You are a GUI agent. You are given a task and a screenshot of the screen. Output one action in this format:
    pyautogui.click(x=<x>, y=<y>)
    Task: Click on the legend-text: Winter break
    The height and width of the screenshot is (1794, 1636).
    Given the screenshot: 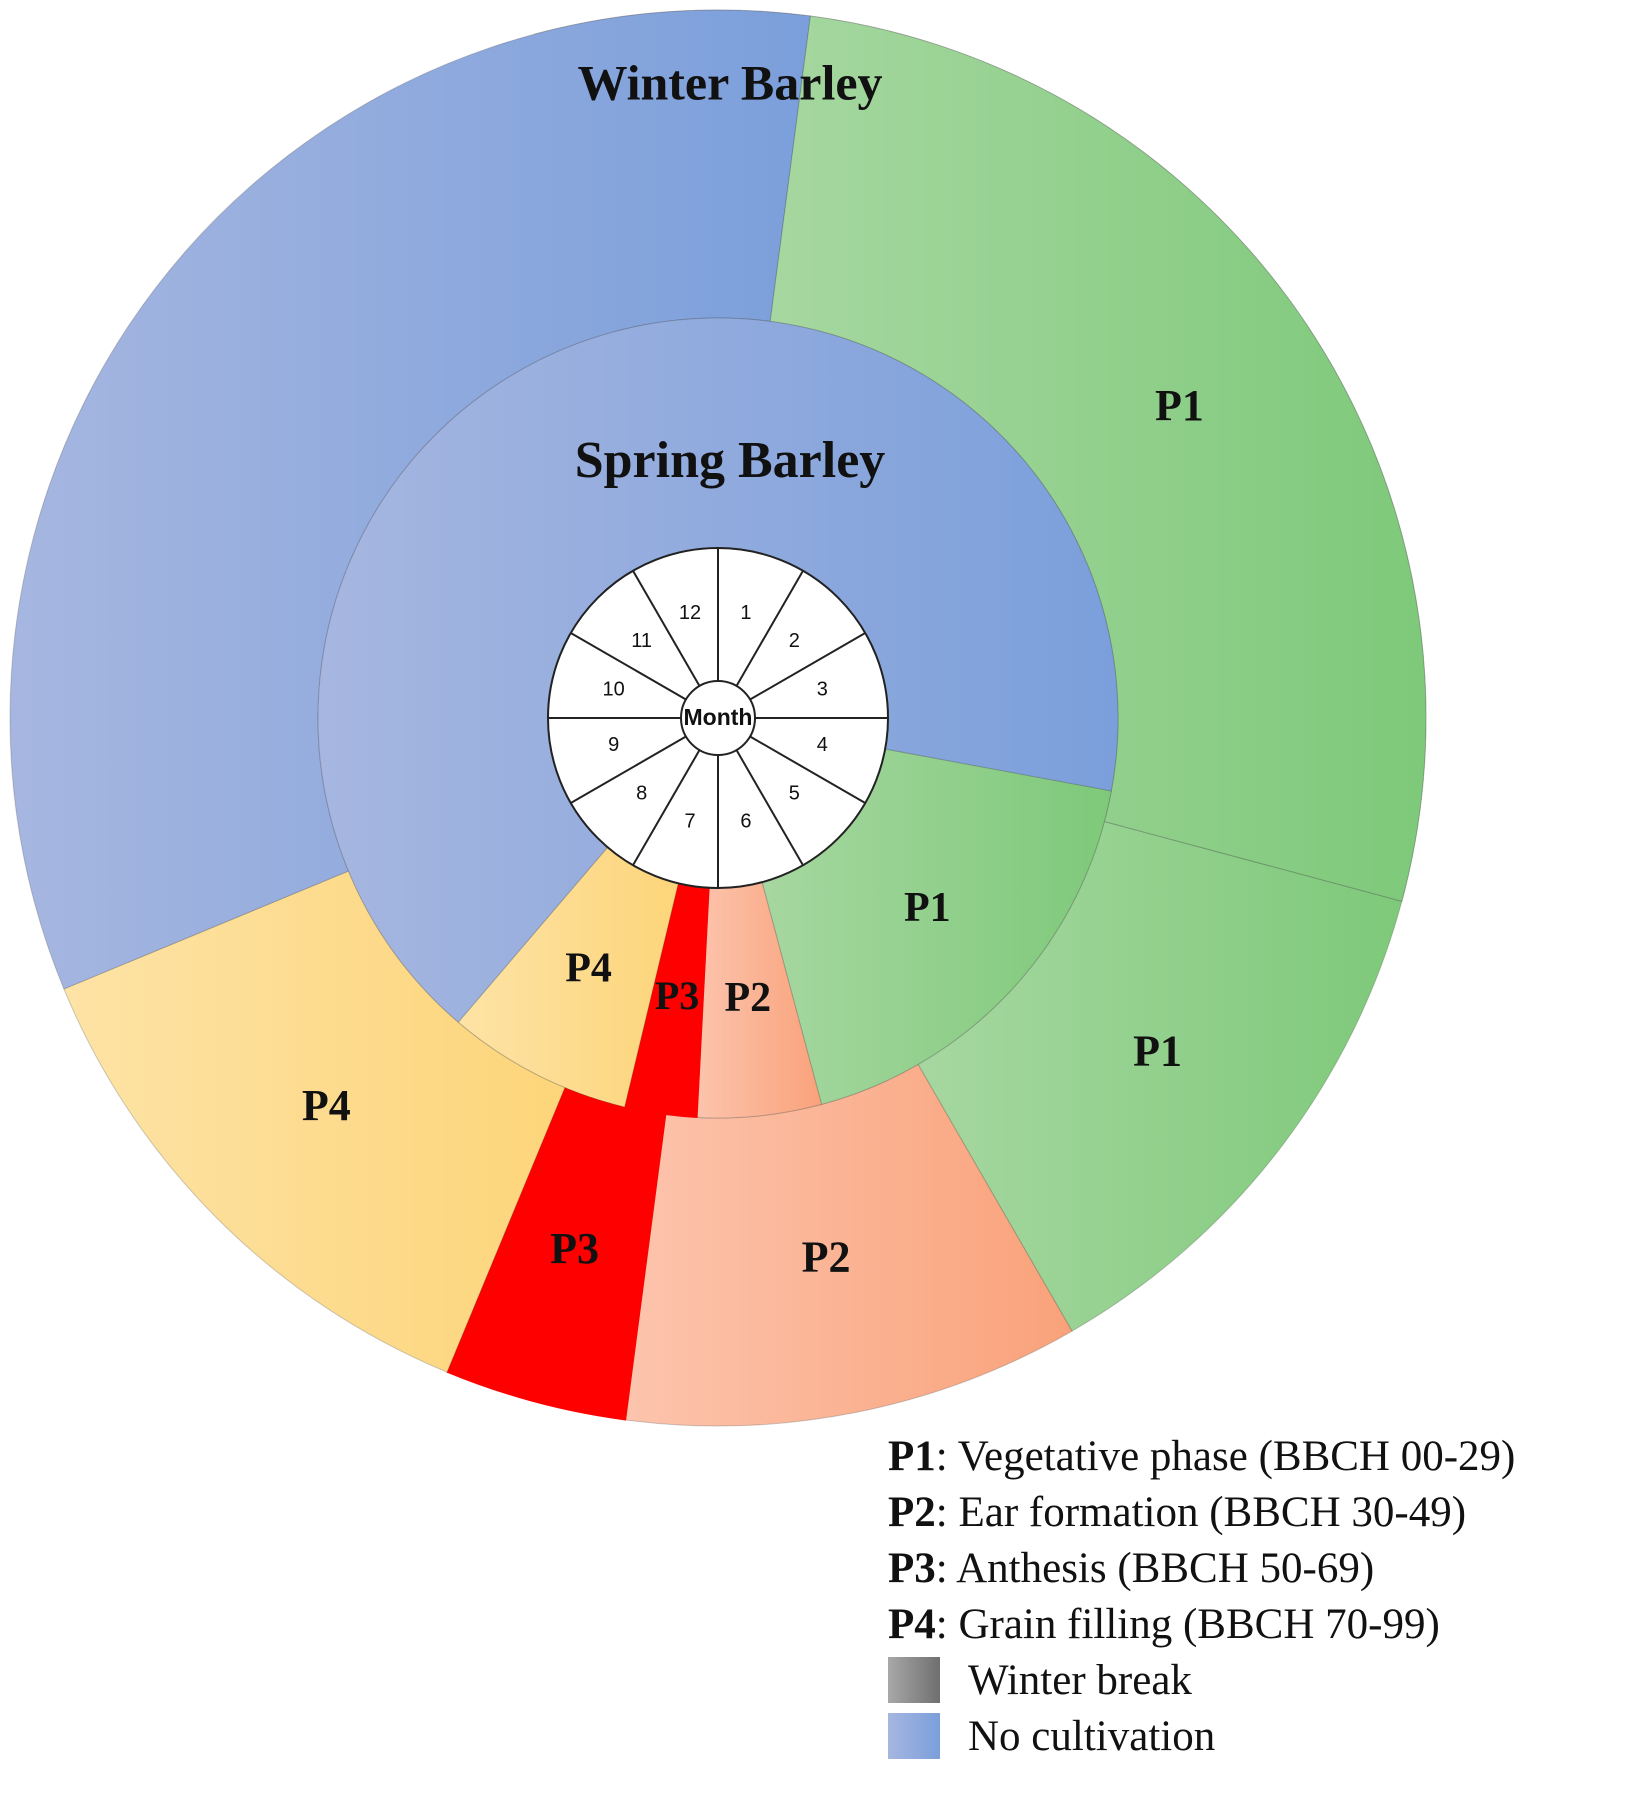 What is the action you would take?
    pyautogui.click(x=1080, y=1680)
    